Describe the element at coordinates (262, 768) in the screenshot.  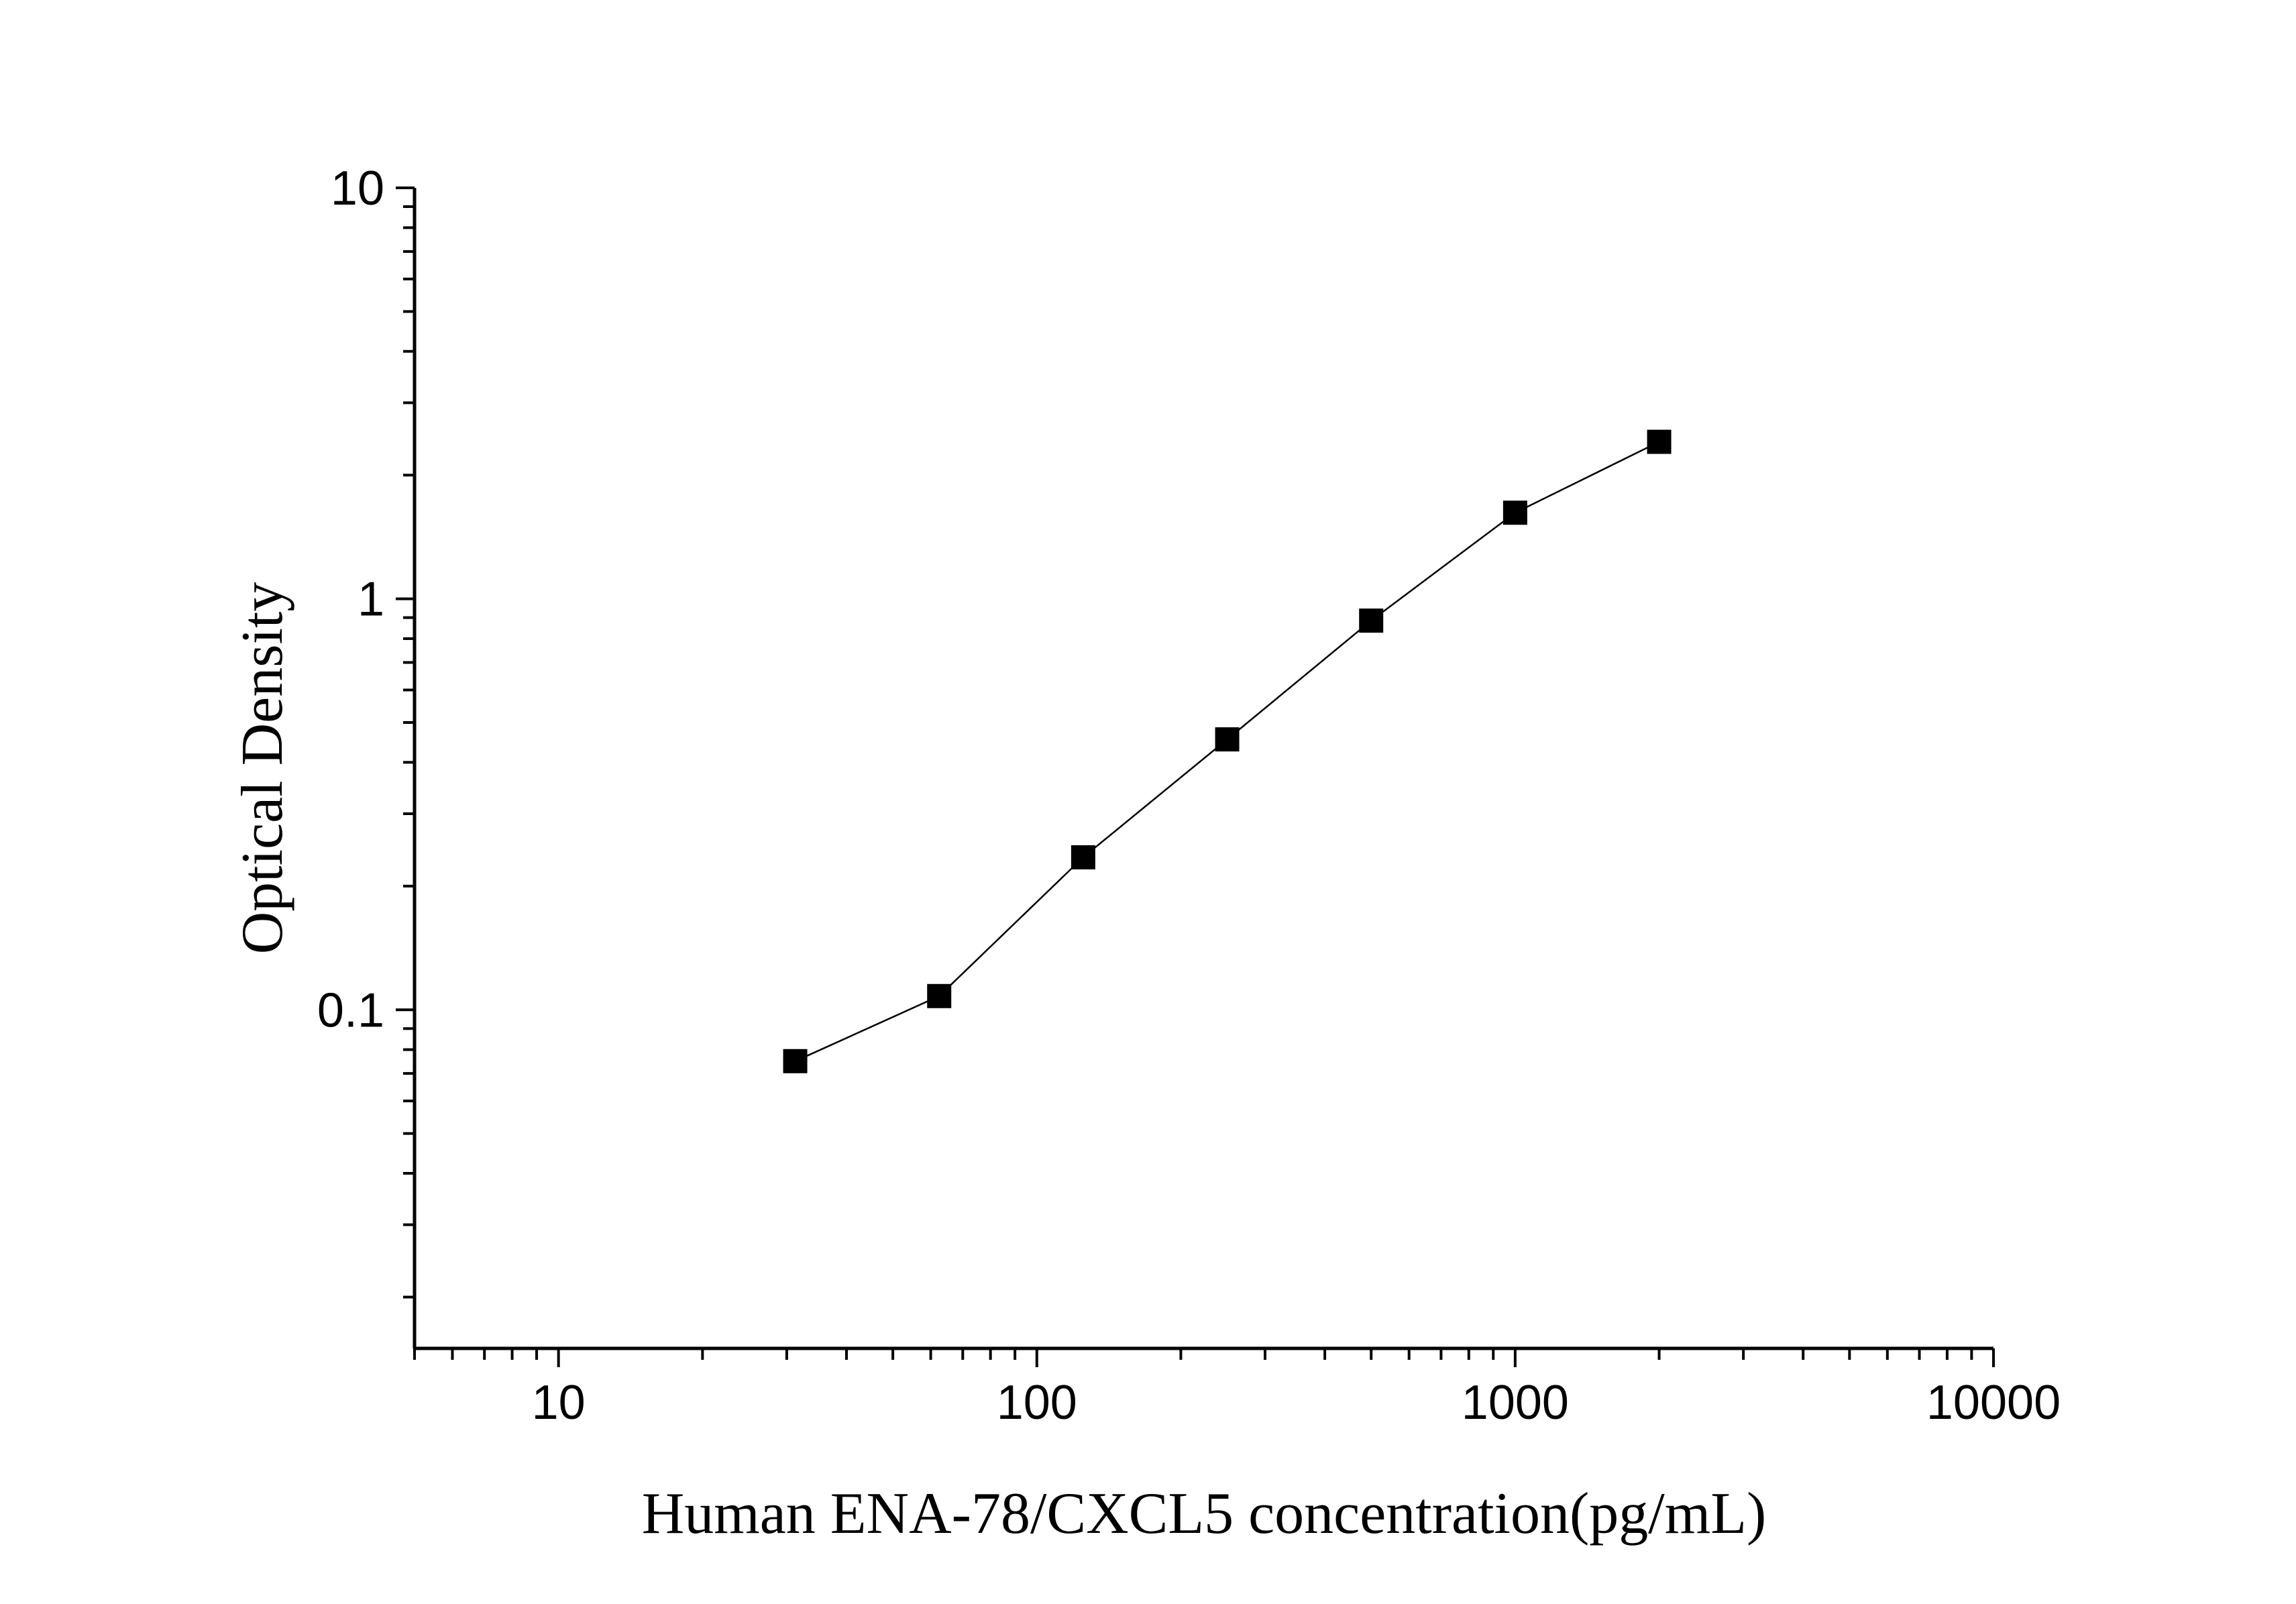
I see `y-axis-title: Optical Density` at that location.